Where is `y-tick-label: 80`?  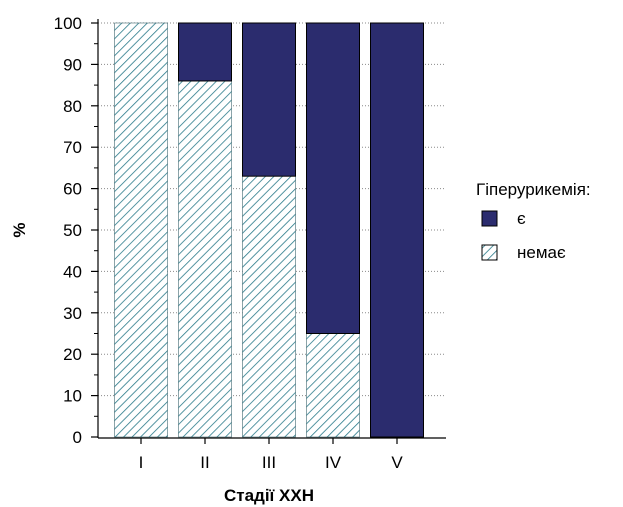 y-tick-label: 80 is located at coordinates (72, 106).